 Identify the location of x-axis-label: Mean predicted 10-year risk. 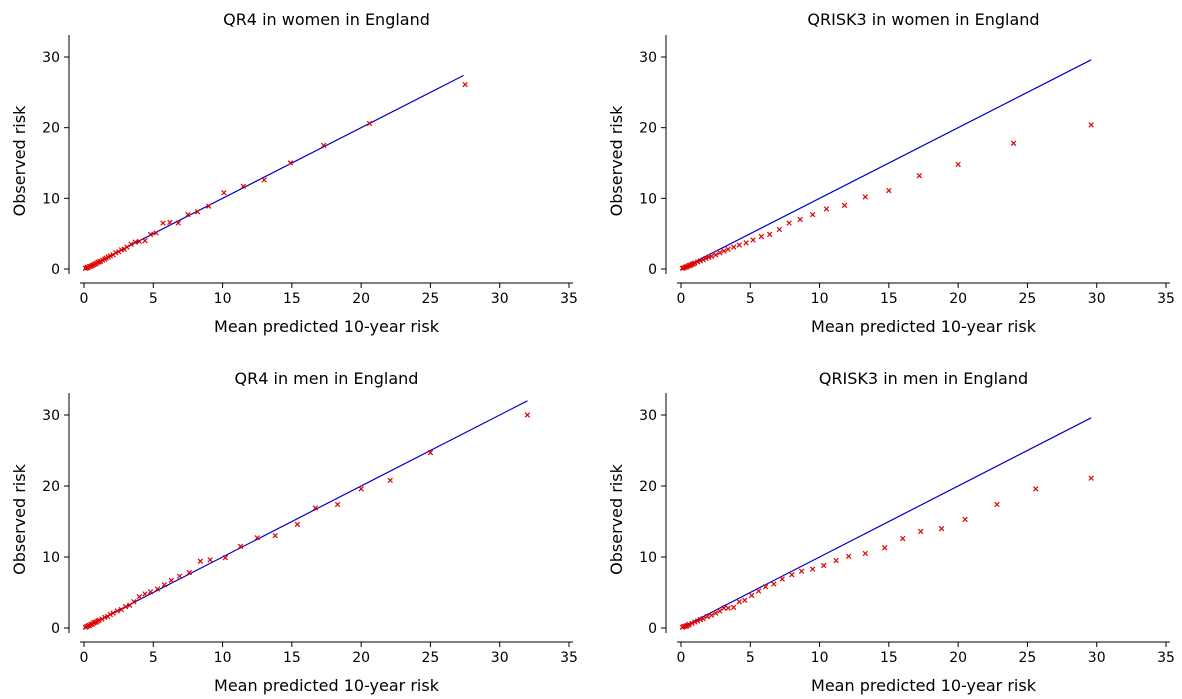
(327, 685).